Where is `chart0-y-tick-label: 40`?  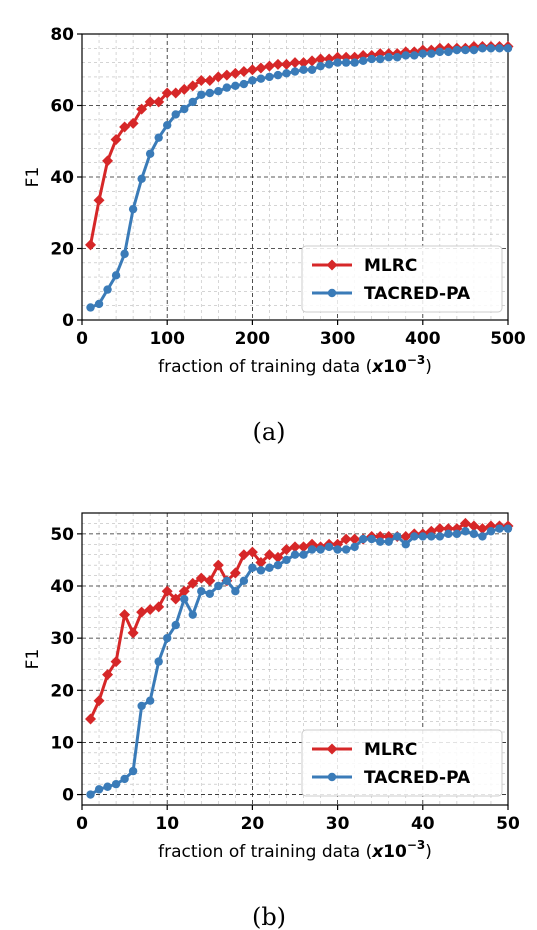 chart0-y-tick-label: 40 is located at coordinates (62, 178).